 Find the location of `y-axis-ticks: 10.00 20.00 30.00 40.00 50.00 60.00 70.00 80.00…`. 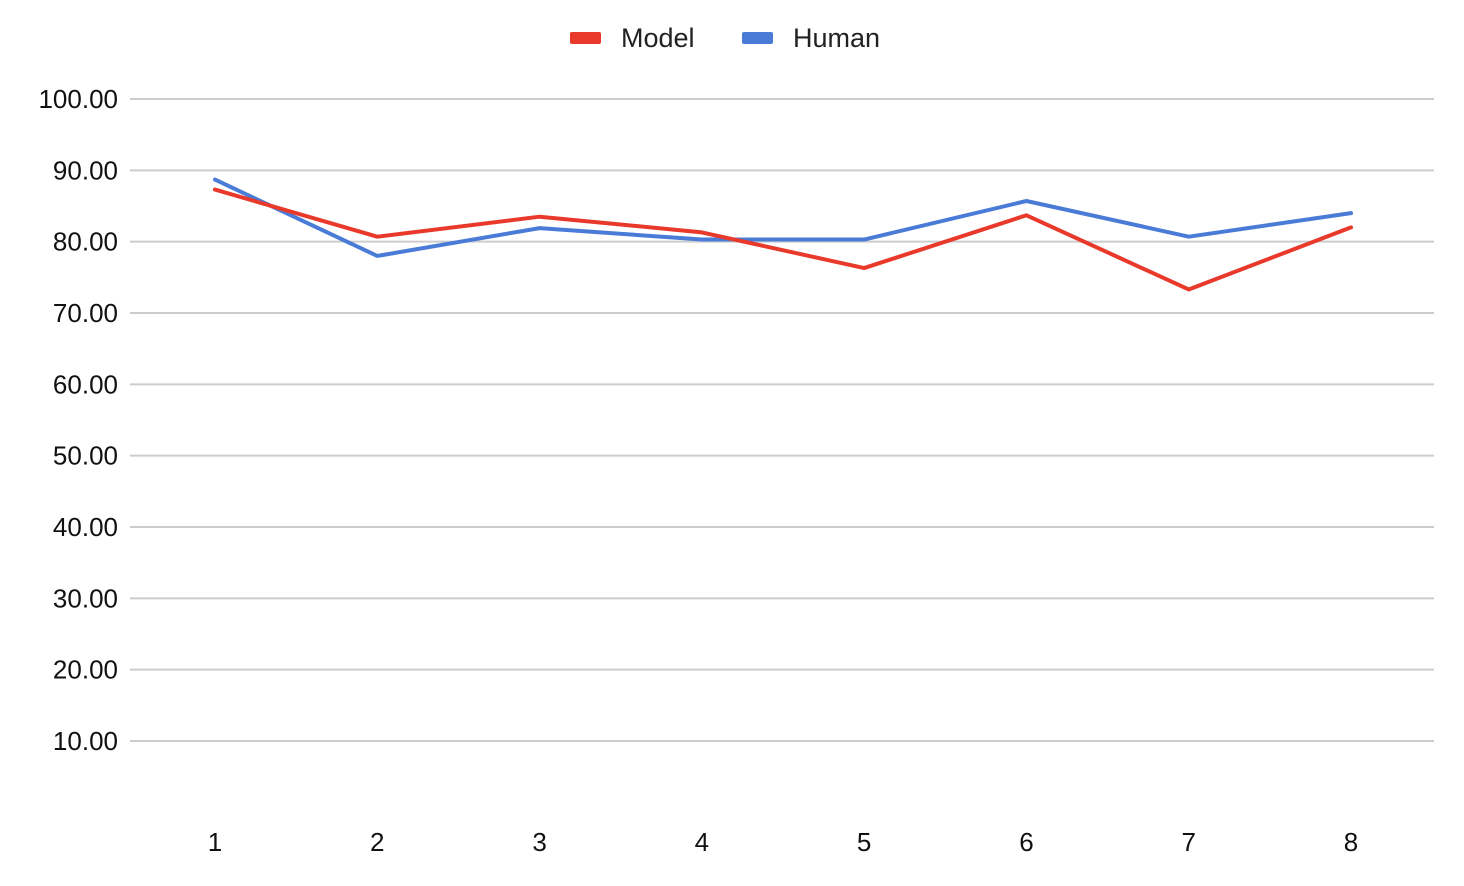

y-axis-ticks: 10.00 20.00 30.00 40.00 50.00 60.00 70.00 80.00… is located at coordinates (78, 420).